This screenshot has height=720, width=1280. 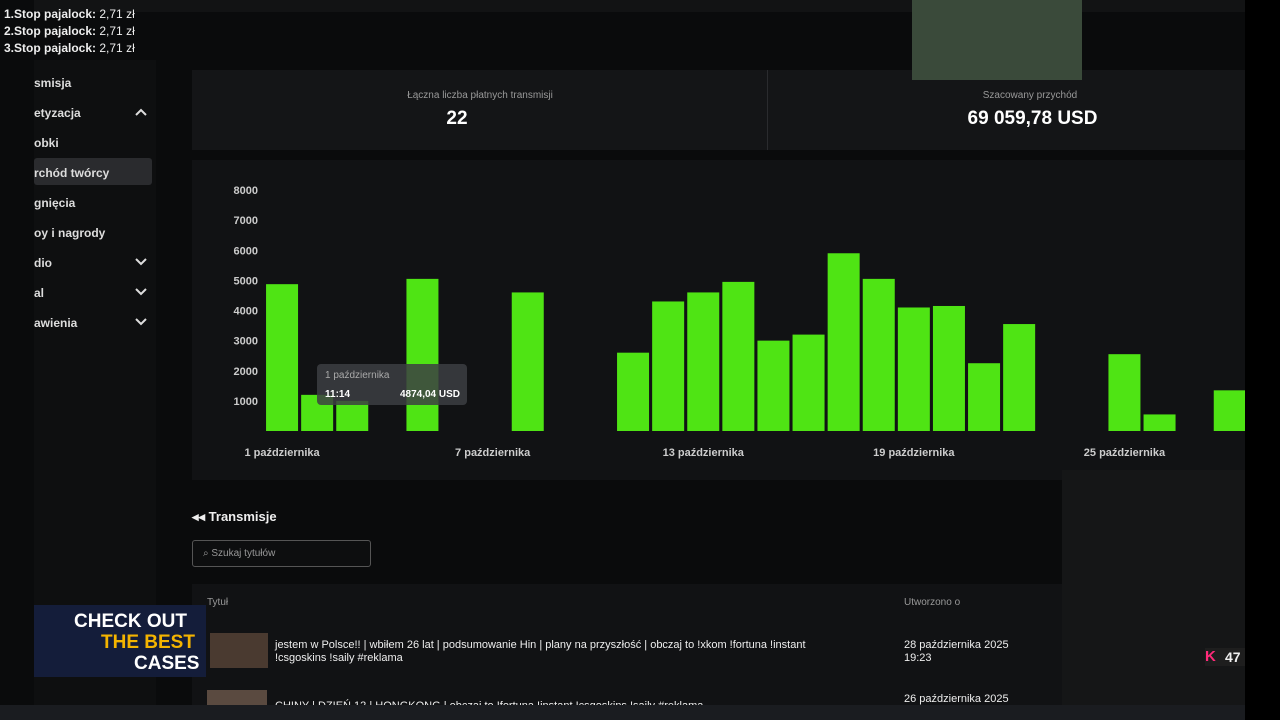 I want to click on stat-value: 69 059,78 USD, so click(x=1032, y=118).